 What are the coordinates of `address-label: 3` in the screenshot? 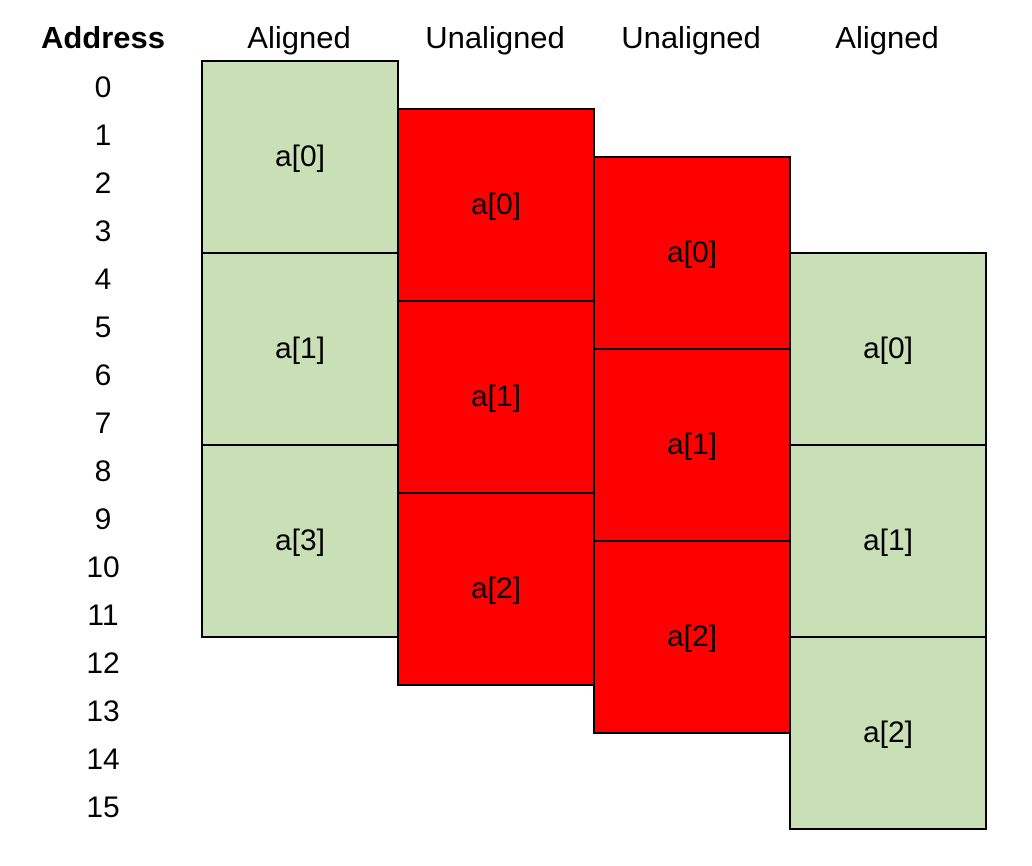 It's located at (103, 231).